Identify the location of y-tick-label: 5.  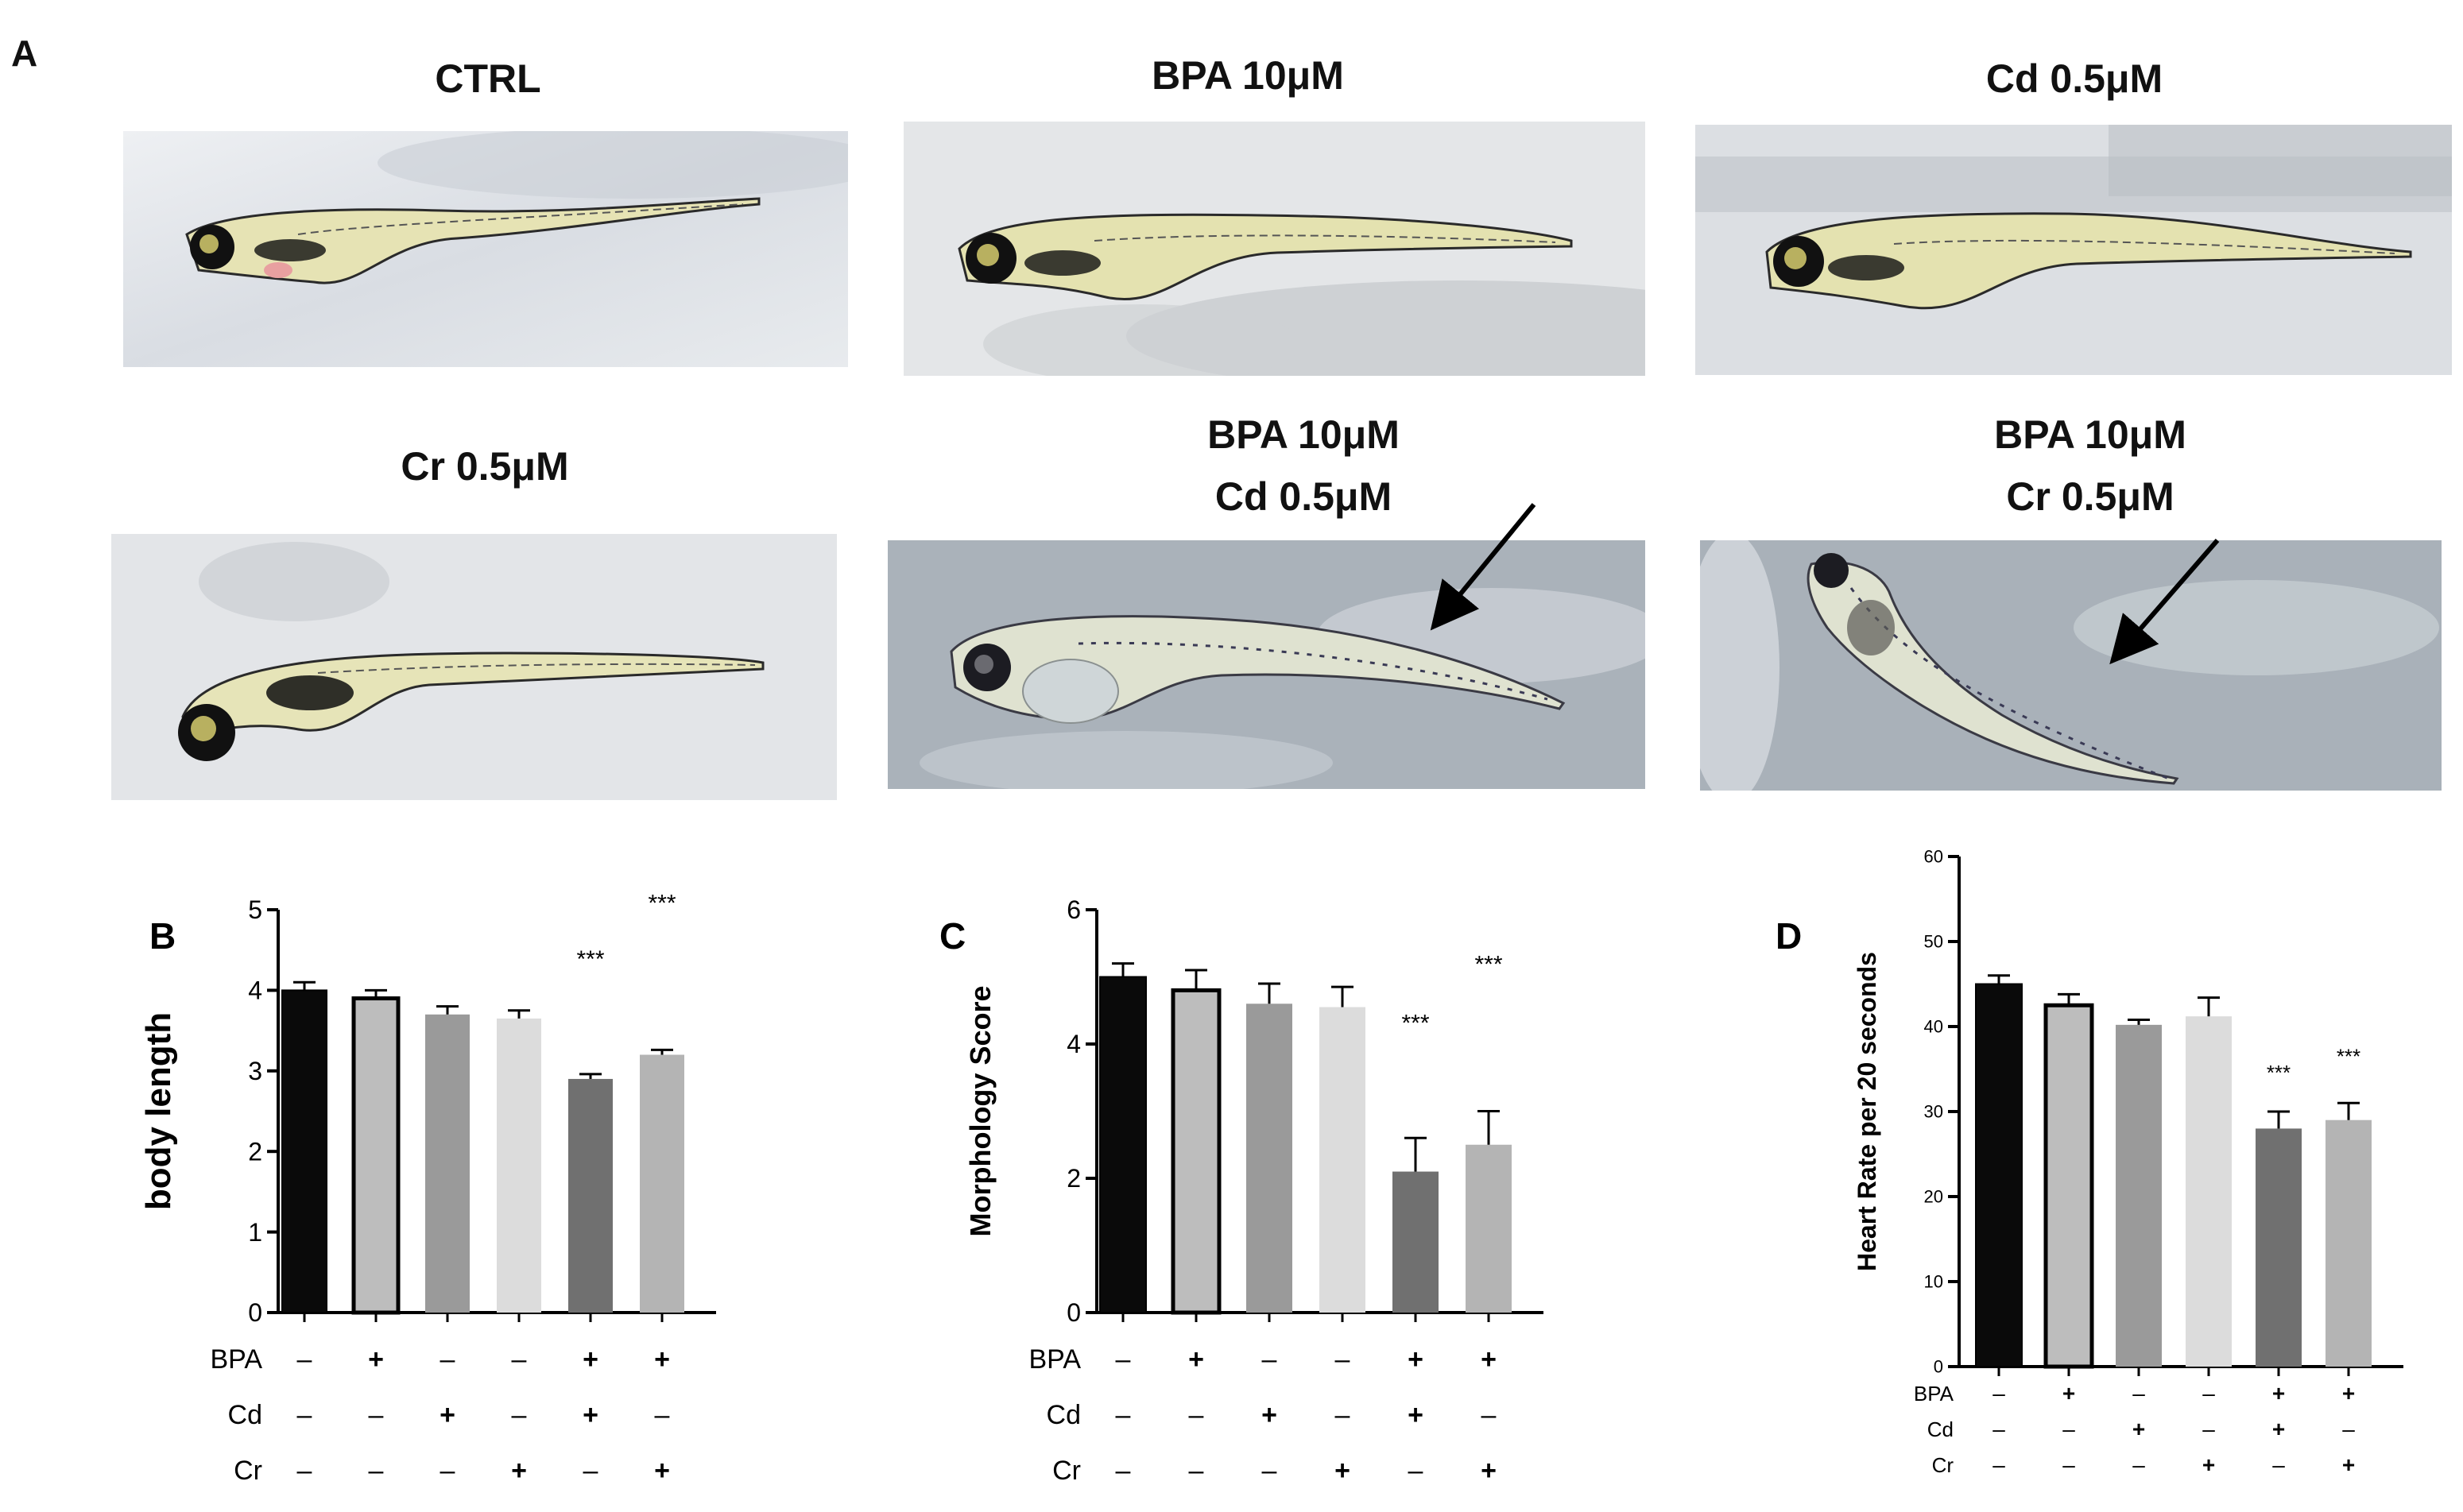
(255, 909).